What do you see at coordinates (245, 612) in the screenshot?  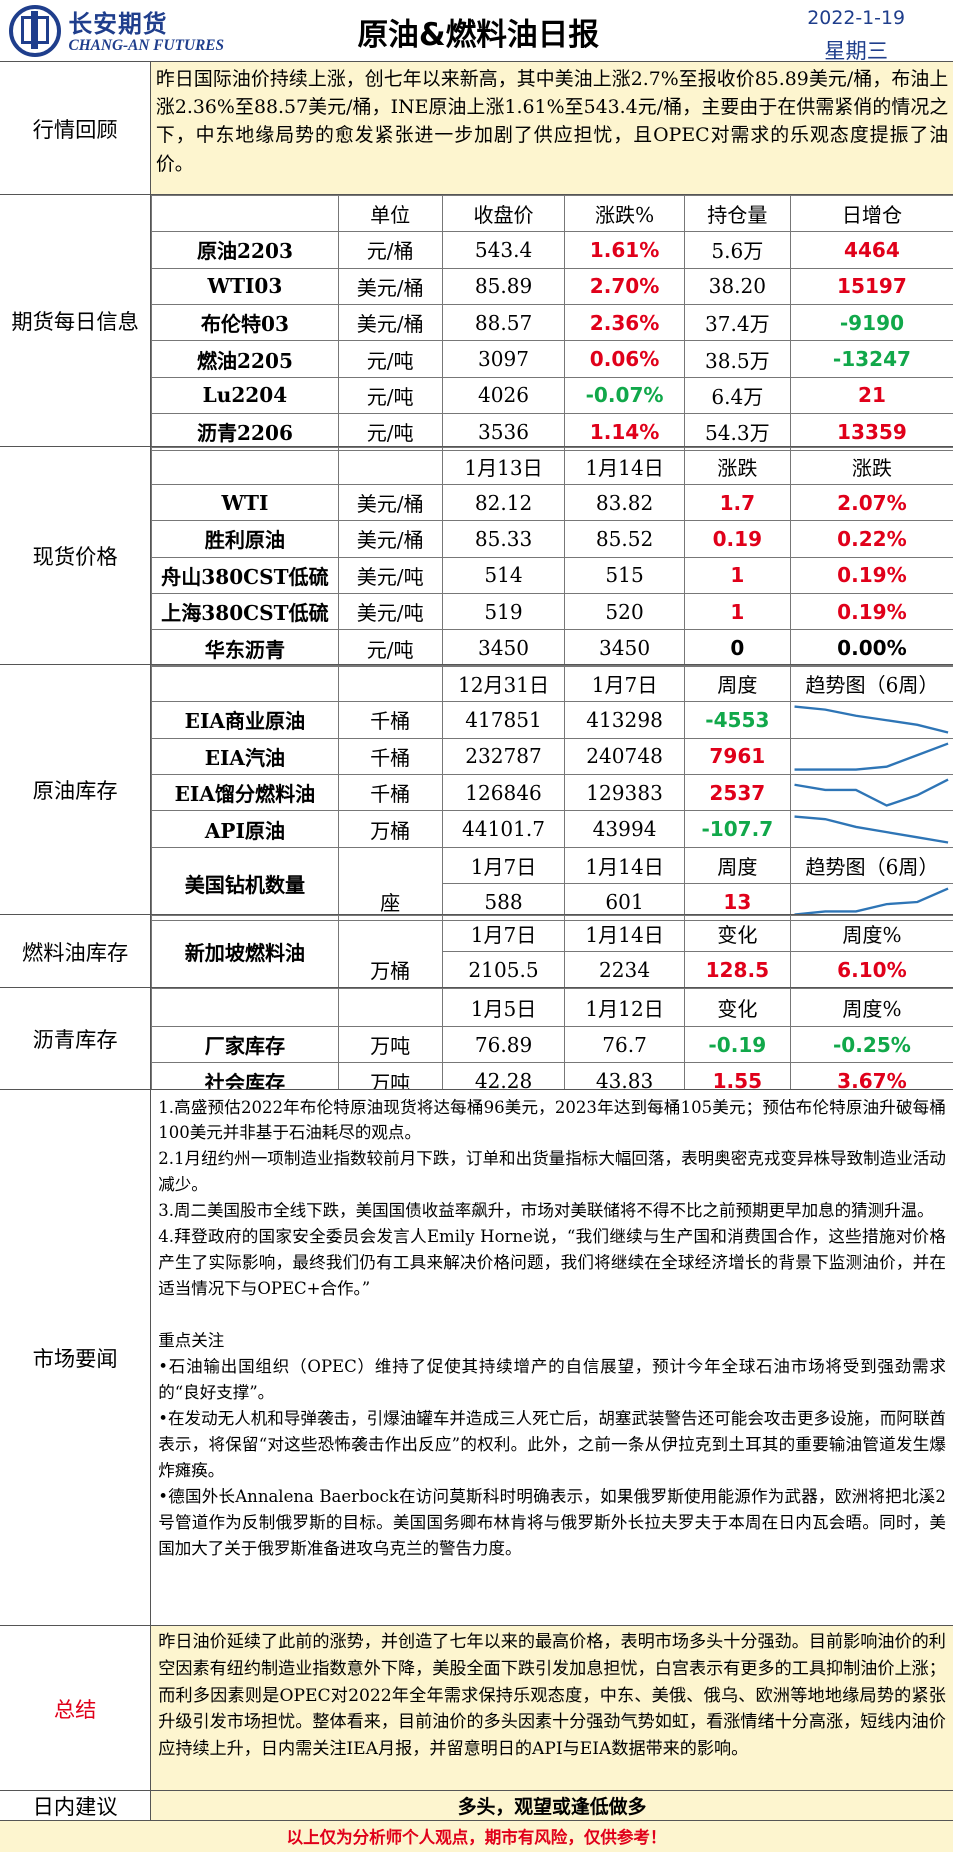 I see `spot-name: 上海380CST低硫` at bounding box center [245, 612].